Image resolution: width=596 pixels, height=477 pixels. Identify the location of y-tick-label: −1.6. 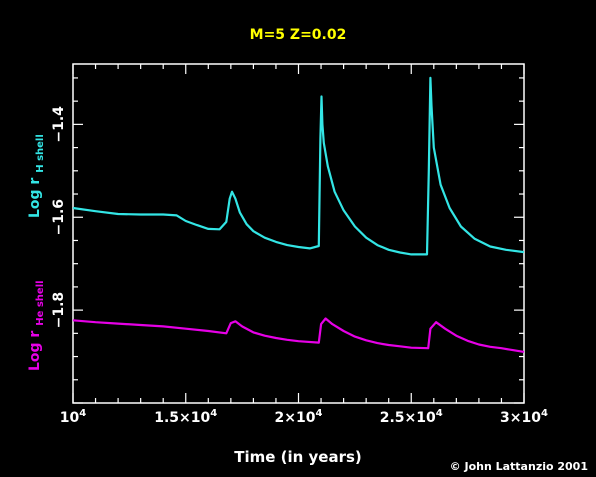
(59, 217).